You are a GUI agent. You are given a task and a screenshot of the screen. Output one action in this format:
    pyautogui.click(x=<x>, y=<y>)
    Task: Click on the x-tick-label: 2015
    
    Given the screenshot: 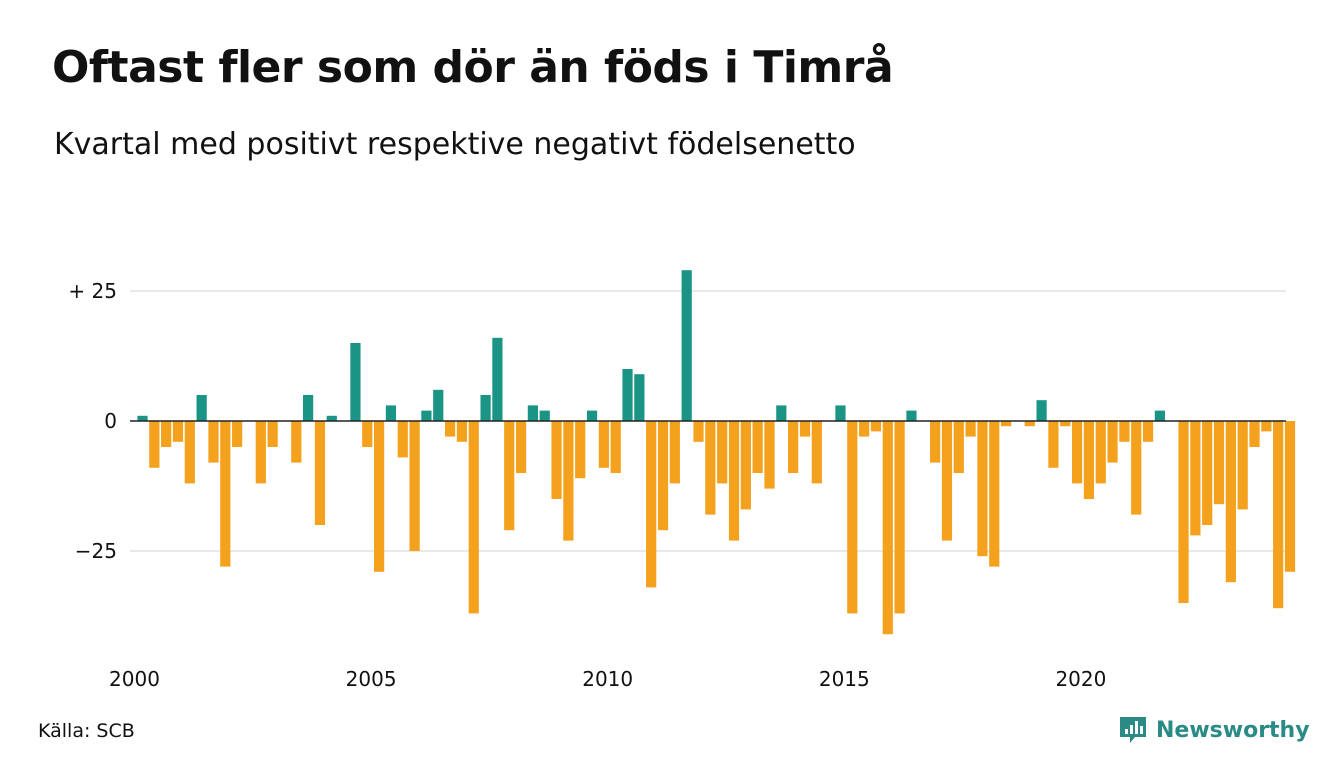 What is the action you would take?
    pyautogui.click(x=844, y=679)
    